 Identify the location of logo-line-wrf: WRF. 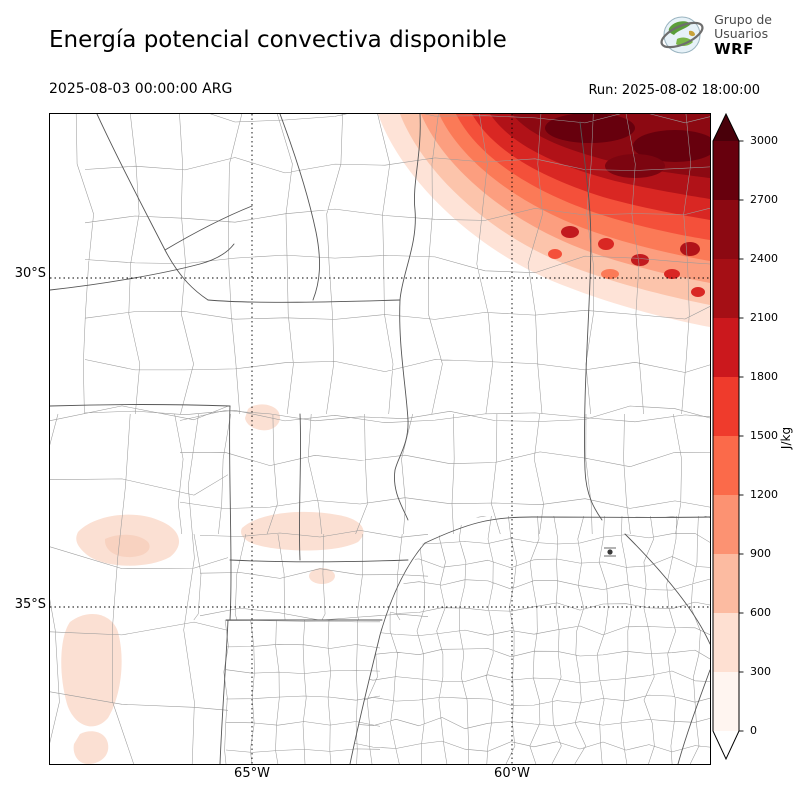
(734, 48).